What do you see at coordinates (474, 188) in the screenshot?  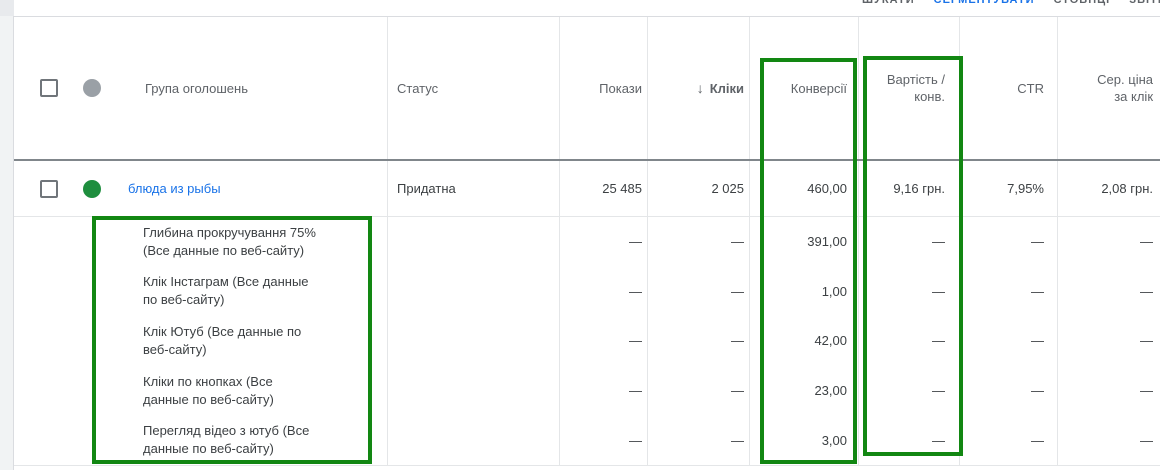 I see `status-cell: Придатна` at bounding box center [474, 188].